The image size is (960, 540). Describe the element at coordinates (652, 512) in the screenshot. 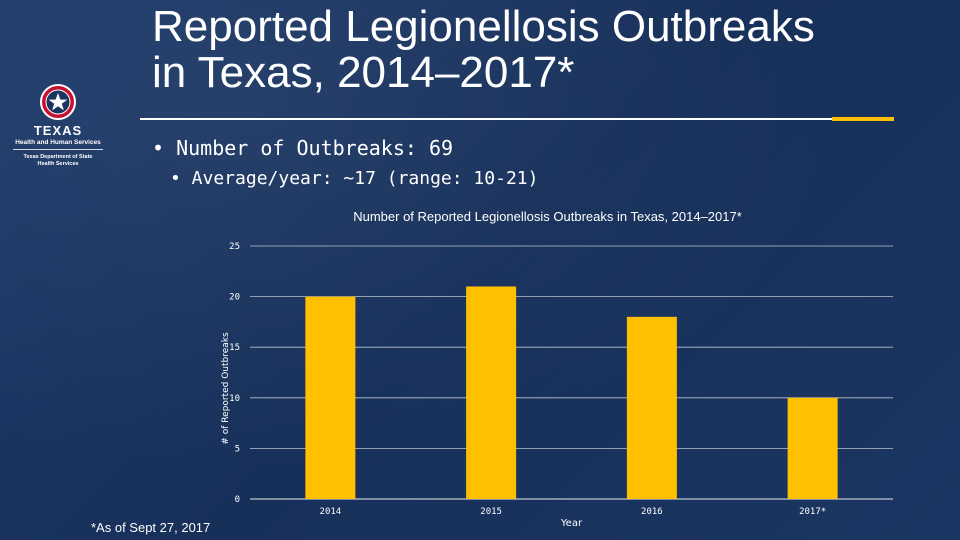

I see `x-tick-label: 2016` at that location.